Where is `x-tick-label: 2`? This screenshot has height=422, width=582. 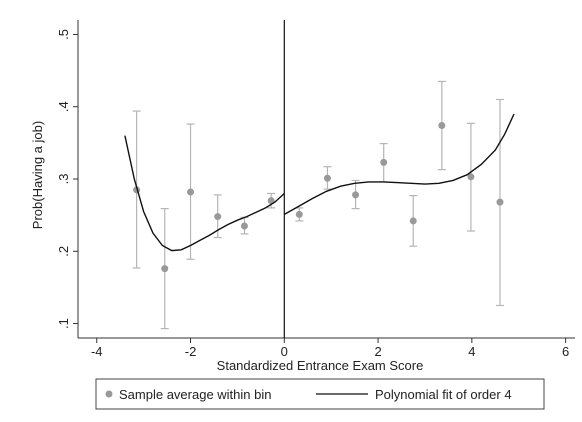
x-tick-label: 2 is located at coordinates (377, 351).